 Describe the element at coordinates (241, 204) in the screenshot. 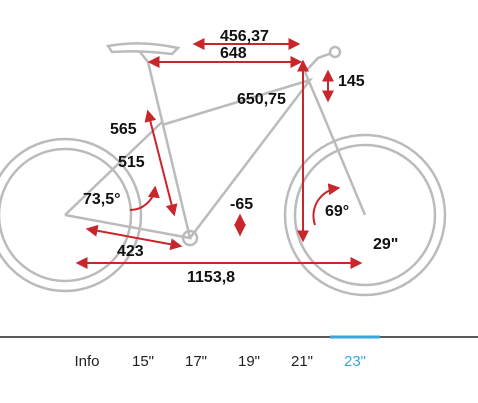

I see `dimension: -65` at that location.